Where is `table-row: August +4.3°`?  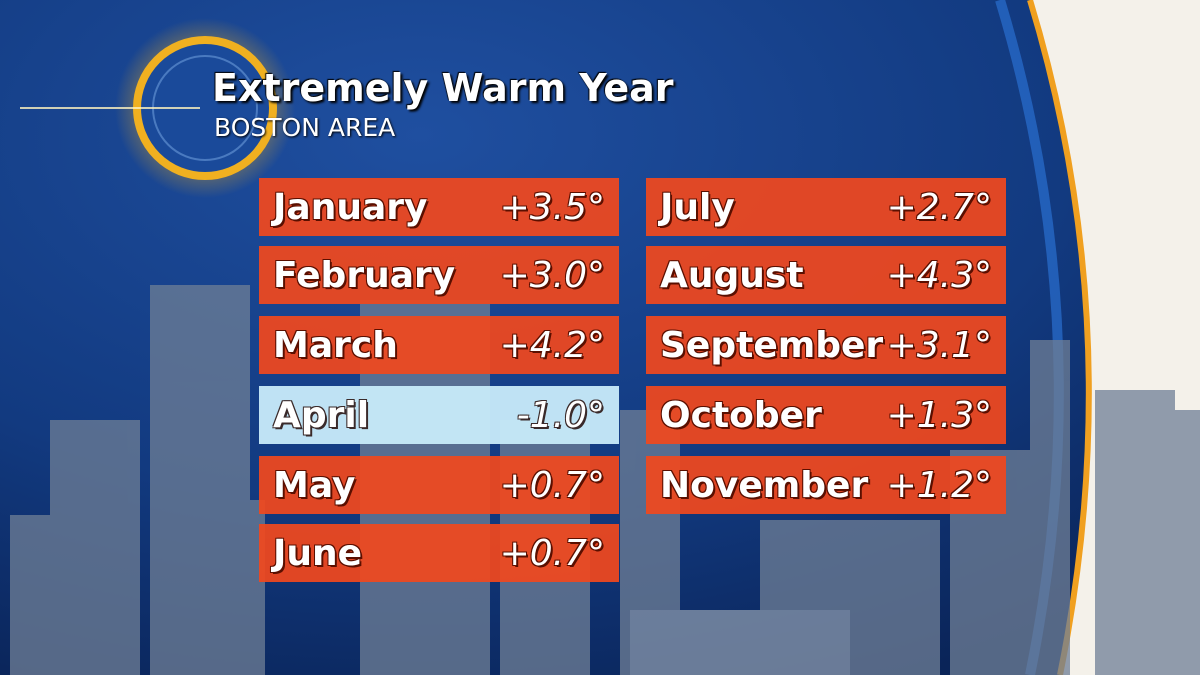 table-row: August +4.3° is located at coordinates (826, 275).